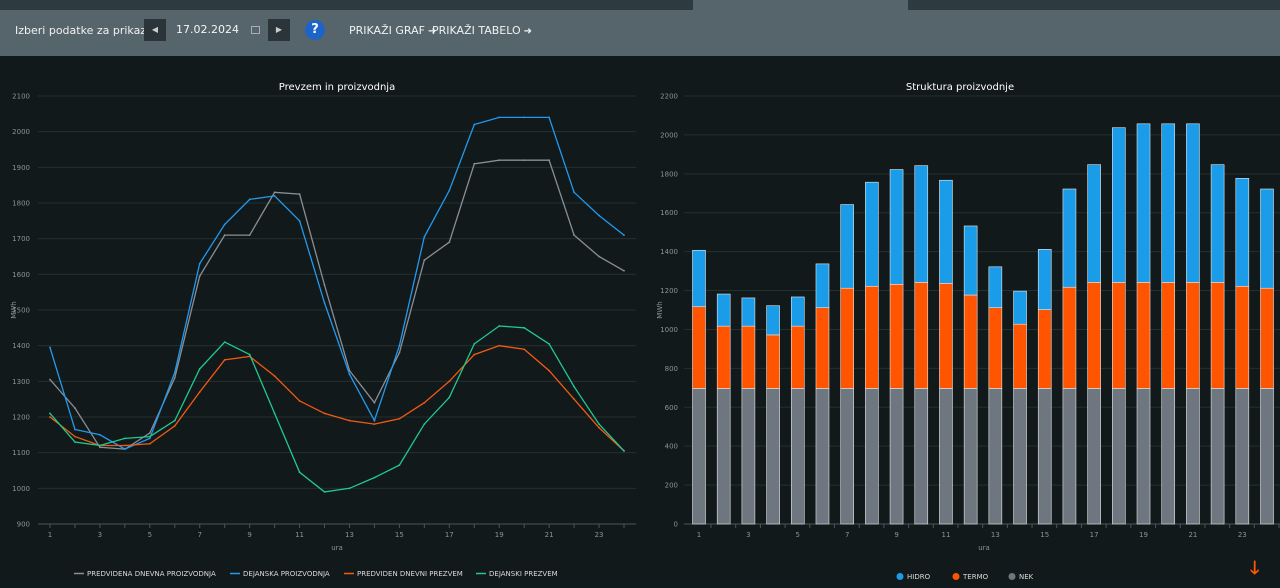  What do you see at coordinates (315, 30) in the screenshot?
I see `help-button: ?` at bounding box center [315, 30].